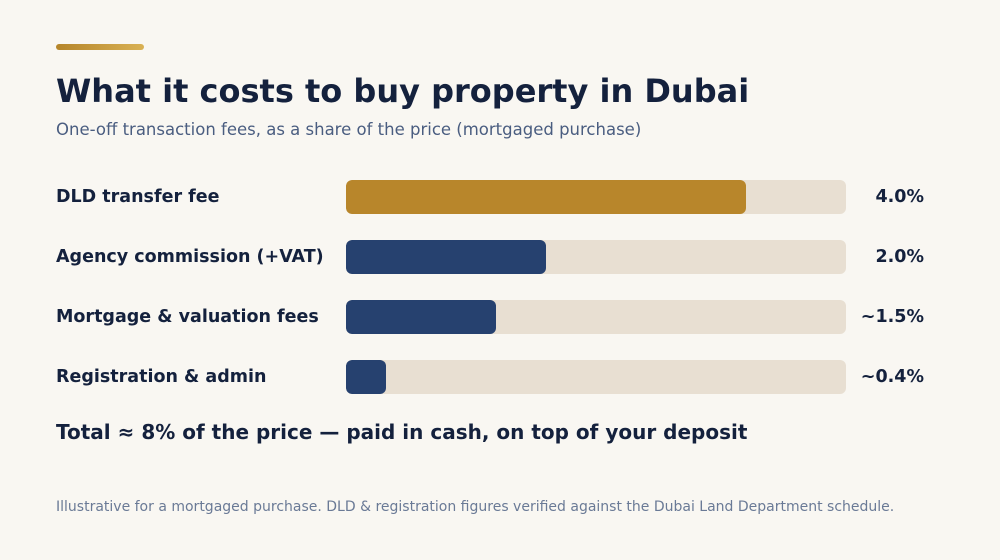 The image size is (1000, 560). What do you see at coordinates (892, 317) in the screenshot?
I see `bar-value-label: ~1.5%` at bounding box center [892, 317].